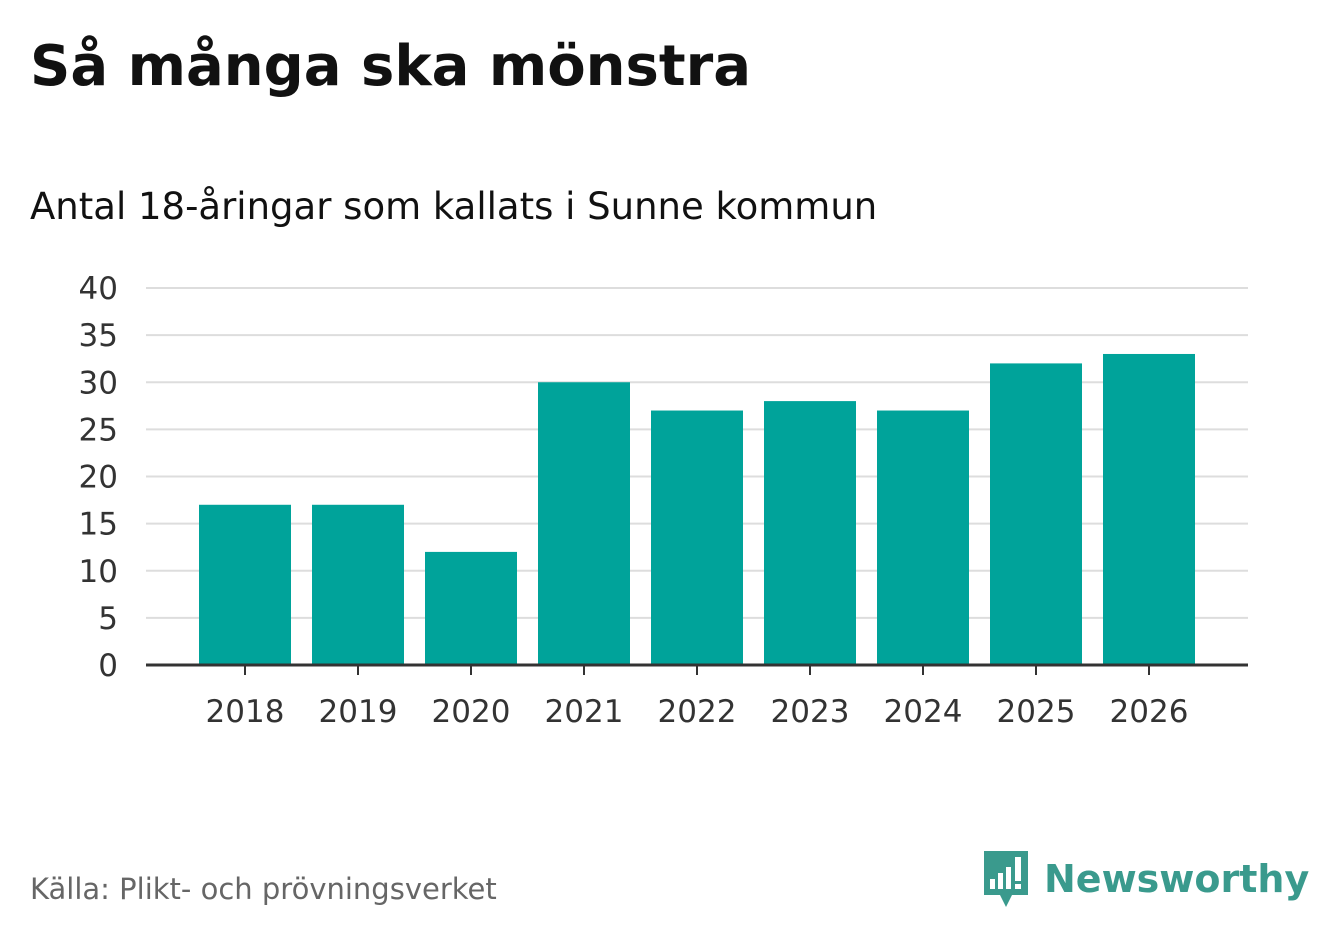 Image resolution: width=1322 pixels, height=939 pixels. What do you see at coordinates (98, 525) in the screenshot?
I see `y-tick-label: 15` at bounding box center [98, 525].